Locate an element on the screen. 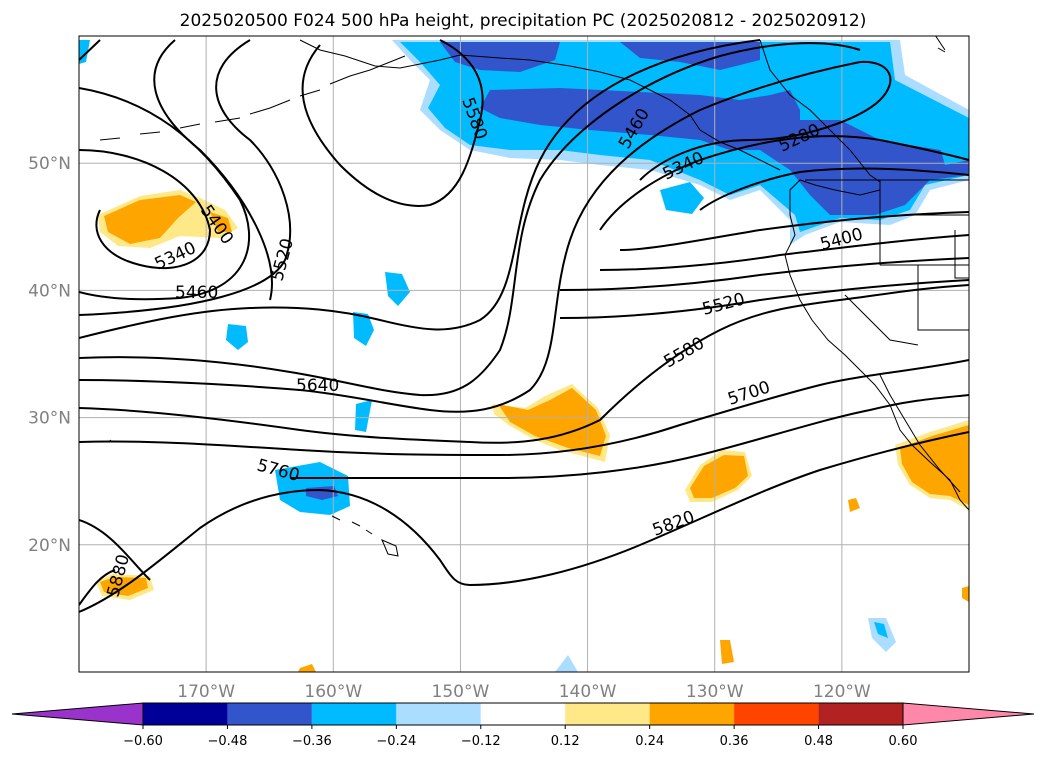 The width and height of the screenshot is (1047, 765). longitude-tick-label: 130°W is located at coordinates (715, 692).